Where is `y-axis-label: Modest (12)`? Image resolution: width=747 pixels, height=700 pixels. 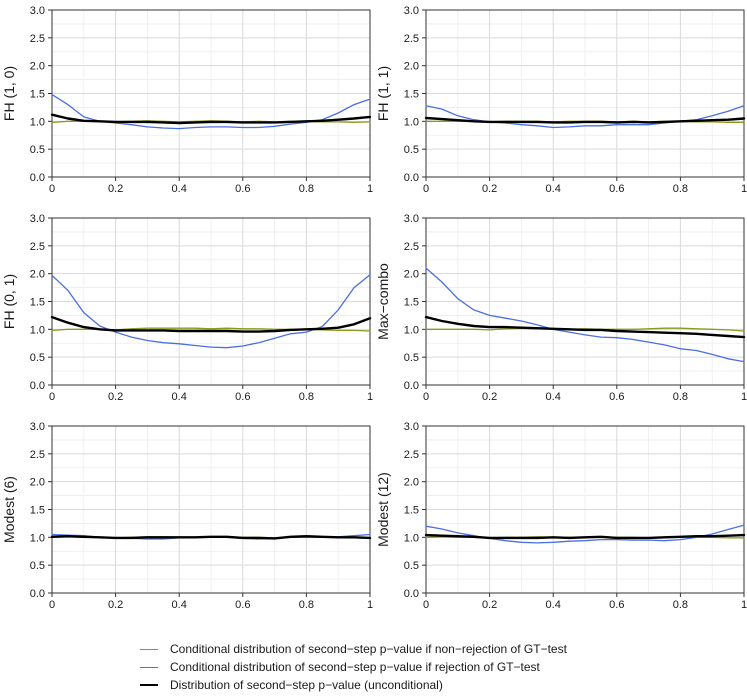
y-axis-label: Modest (12) is located at coordinates (383, 509).